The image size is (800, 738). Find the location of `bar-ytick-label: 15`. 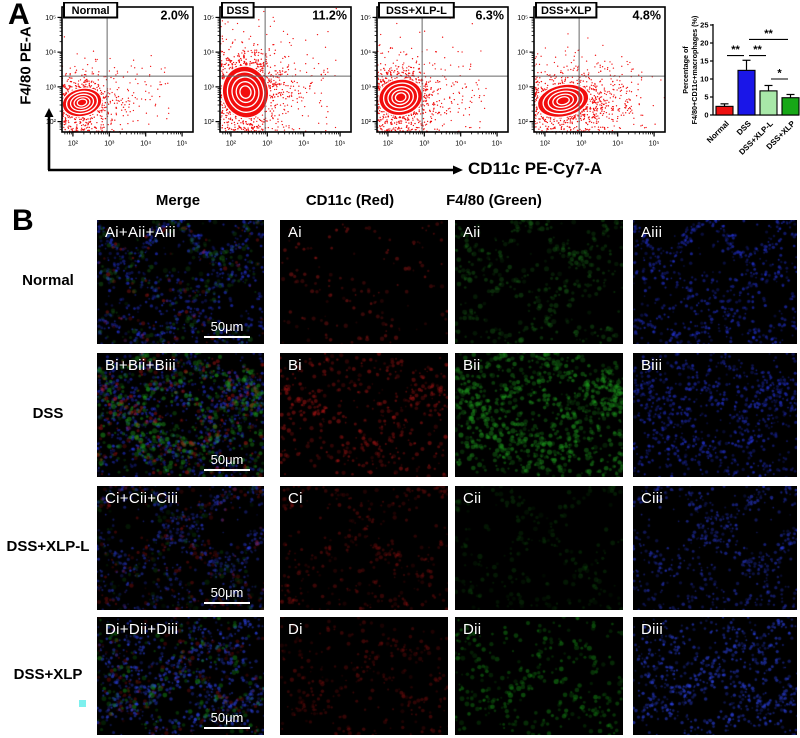

bar-ytick-label: 15 is located at coordinates (704, 61).